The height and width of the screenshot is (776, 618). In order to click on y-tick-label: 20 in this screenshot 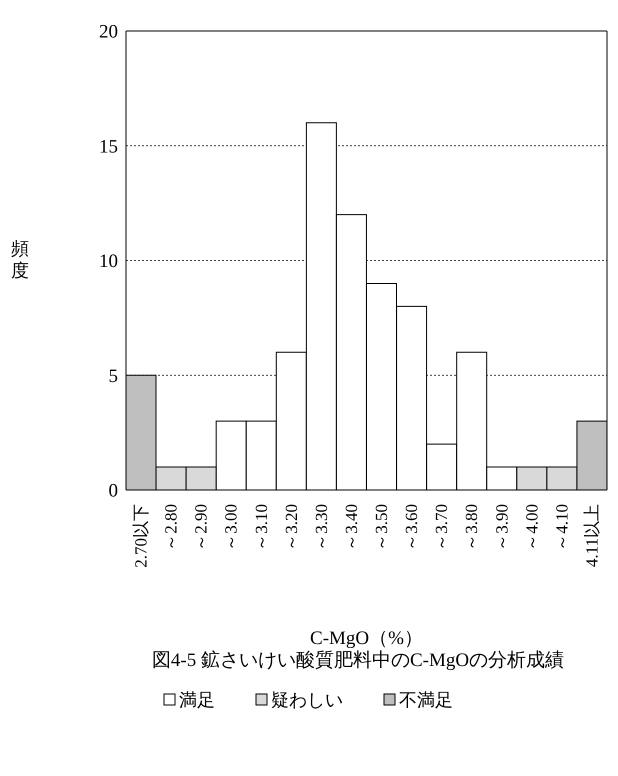, I will do `click(108, 32)`.